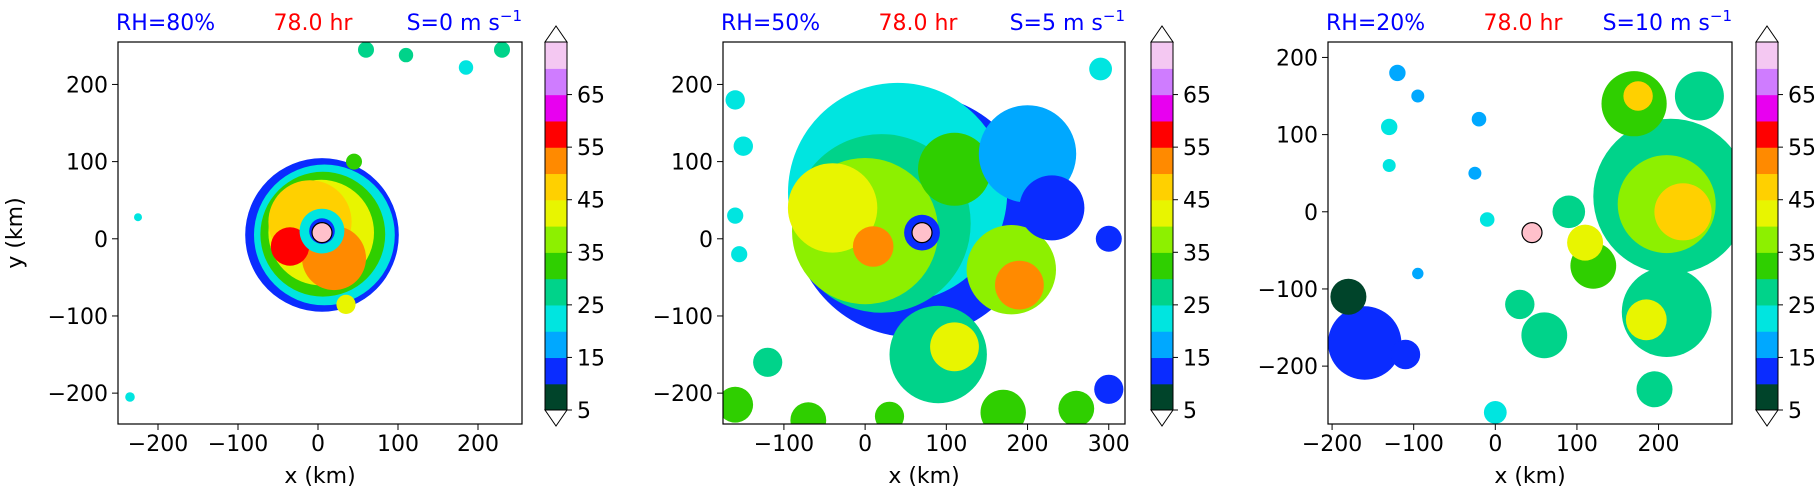  What do you see at coordinates (706, 240) in the screenshot?
I see `y-tick-label: 0` at bounding box center [706, 240].